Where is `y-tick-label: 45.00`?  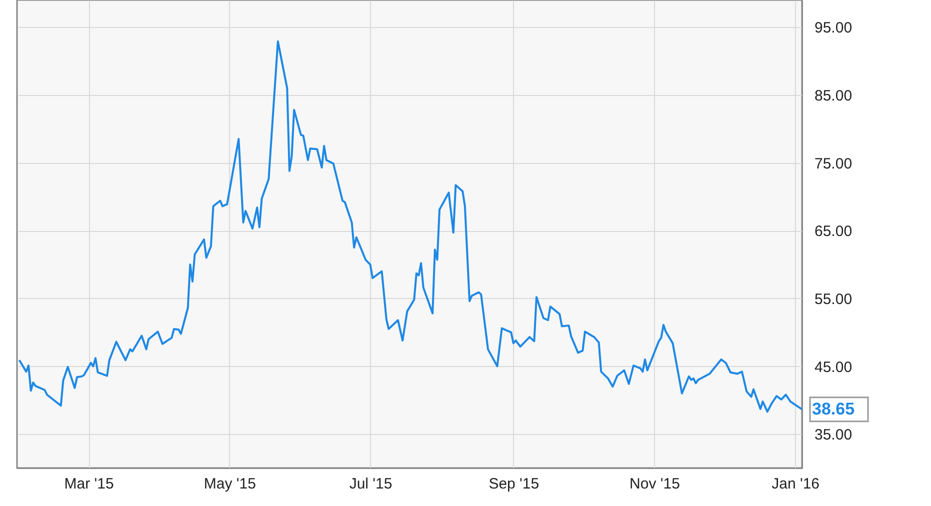
y-tick-label: 45.00 is located at coordinates (833, 367).